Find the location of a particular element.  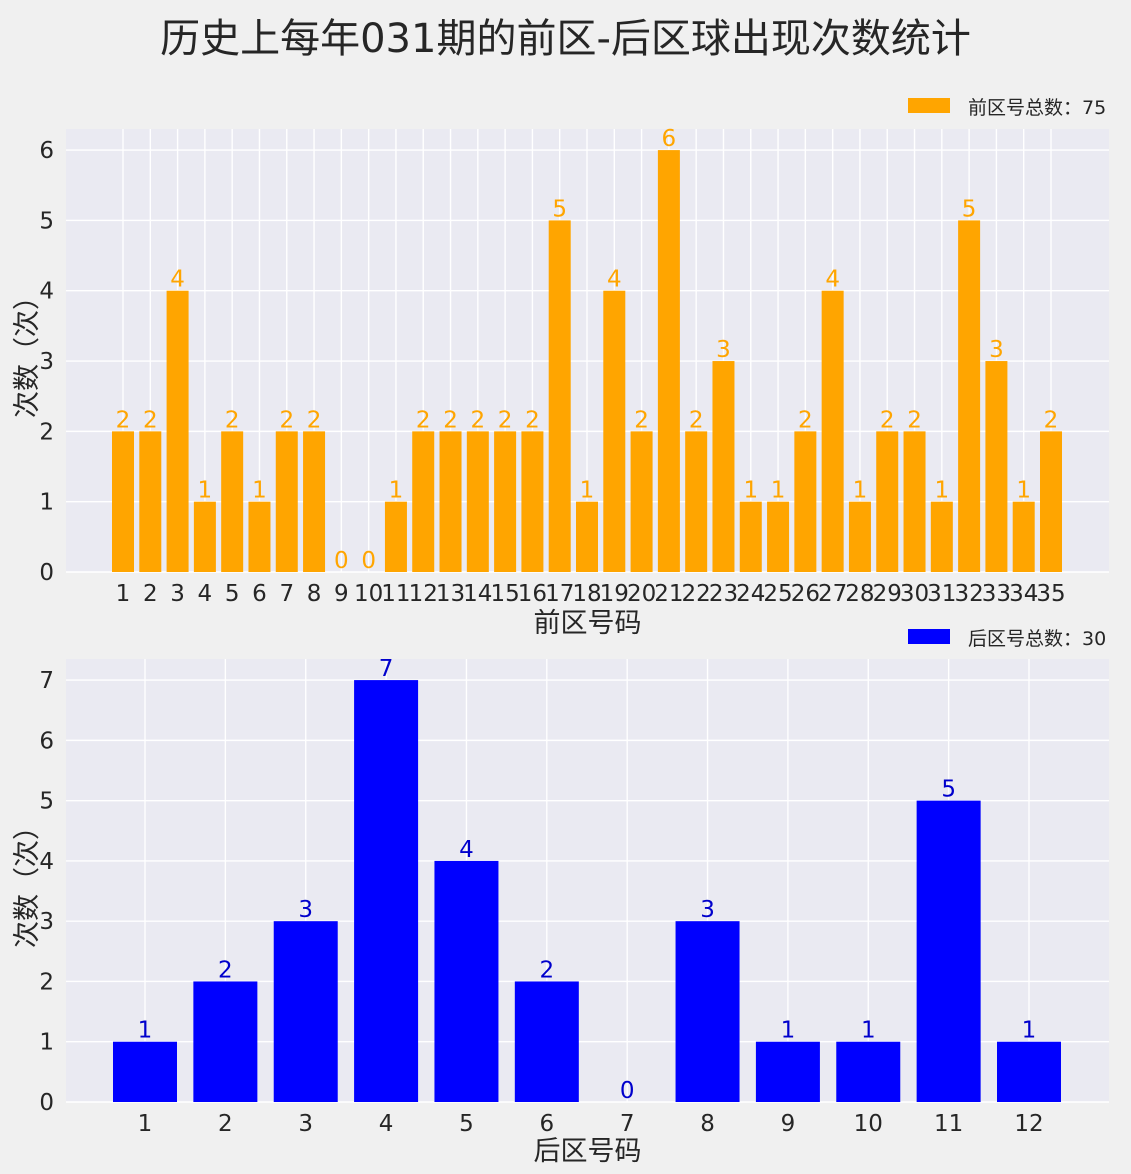

front-x-tick-label: 16 is located at coordinates (532, 594).